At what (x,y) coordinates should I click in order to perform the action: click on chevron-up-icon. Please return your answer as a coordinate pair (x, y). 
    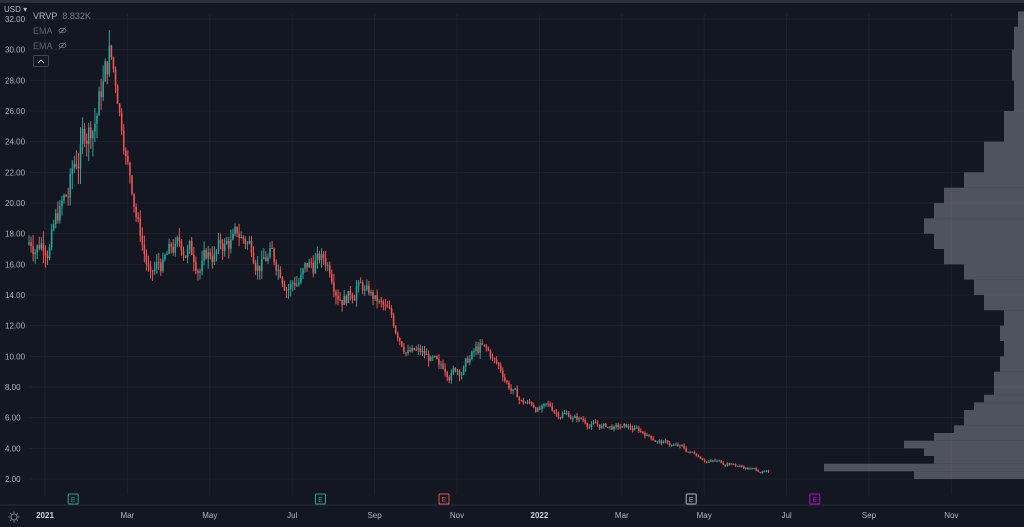
    Looking at the image, I should click on (41, 61).